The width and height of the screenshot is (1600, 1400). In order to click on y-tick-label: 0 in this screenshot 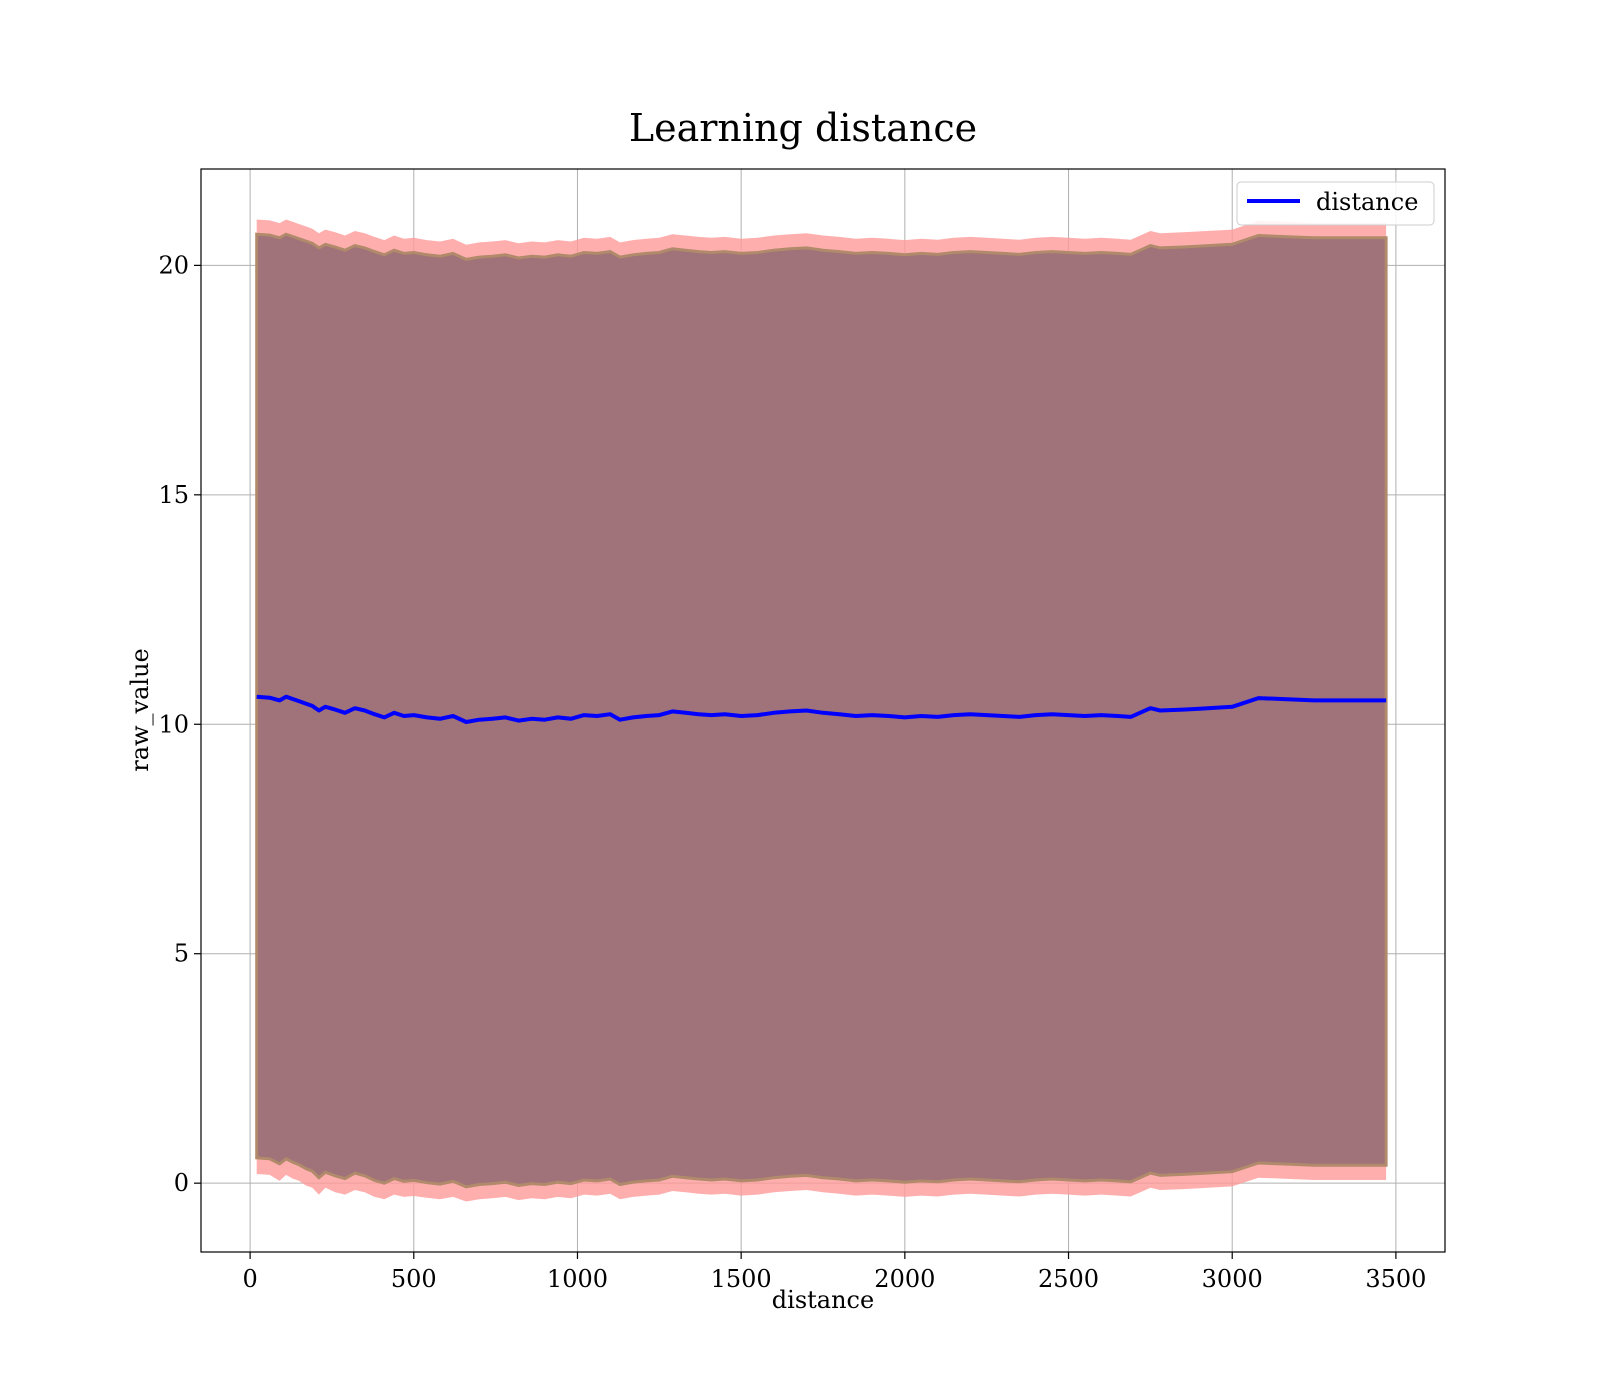, I will do `click(181, 1183)`.